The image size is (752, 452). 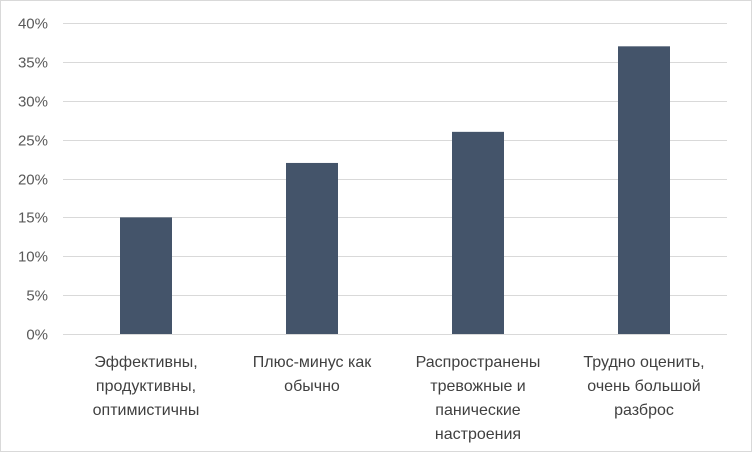 What do you see at coordinates (33, 257) in the screenshot?
I see `y-tick-label: 10%` at bounding box center [33, 257].